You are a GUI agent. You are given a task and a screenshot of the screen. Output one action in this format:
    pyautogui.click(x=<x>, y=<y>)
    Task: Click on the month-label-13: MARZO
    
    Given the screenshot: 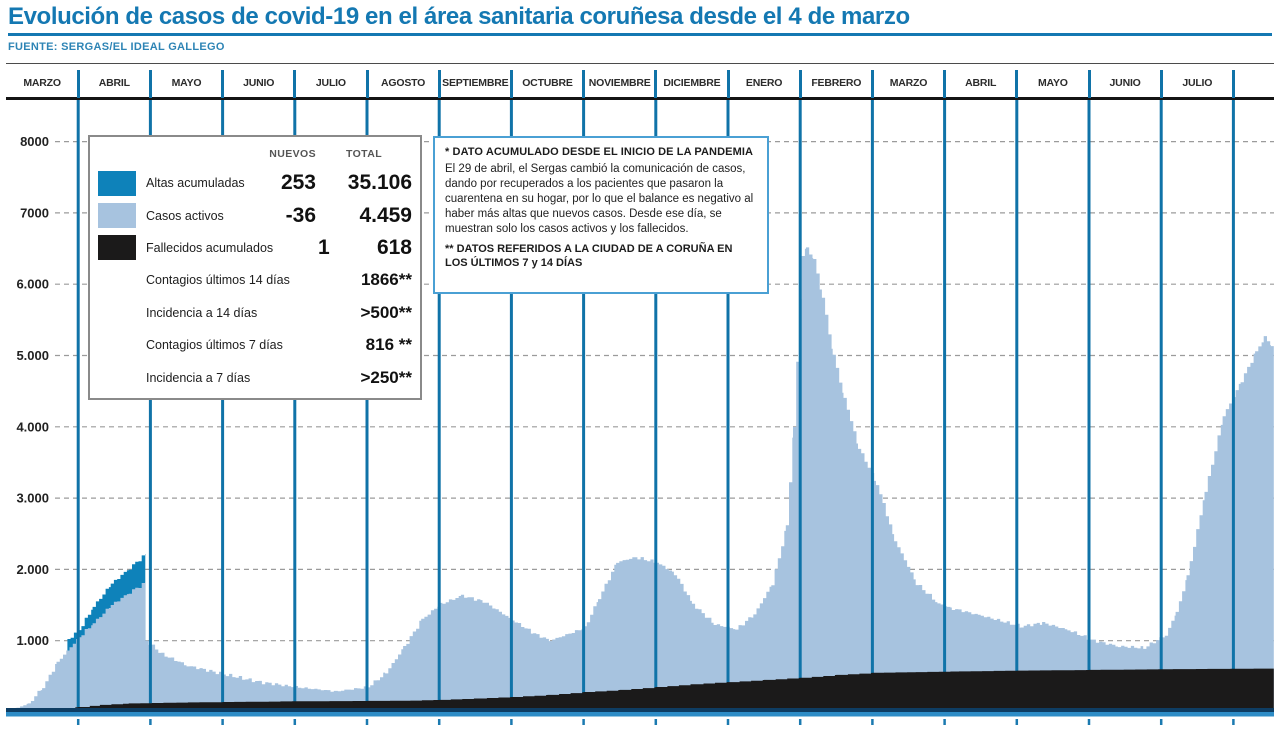 What is the action you would take?
    pyautogui.click(x=908, y=83)
    